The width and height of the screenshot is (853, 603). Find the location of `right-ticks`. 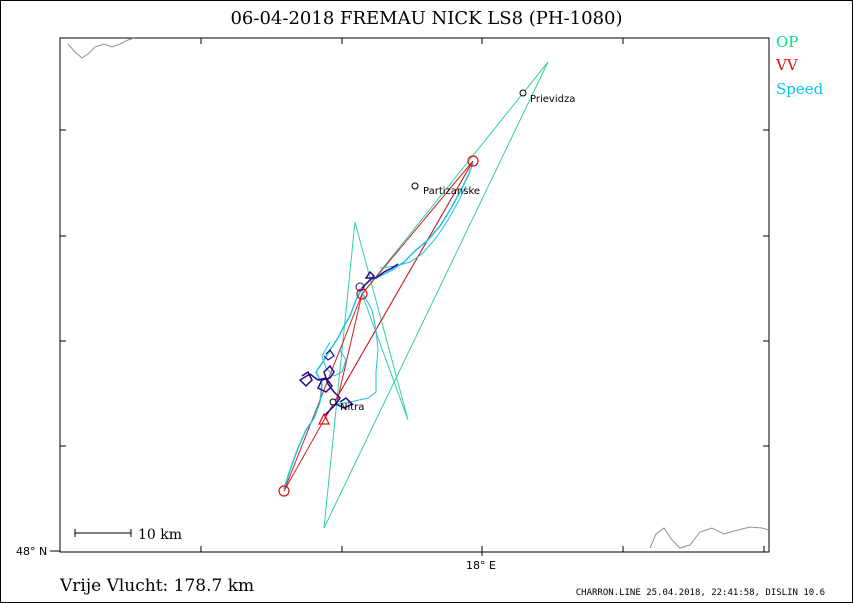

right-ticks is located at coordinates (766, 288).